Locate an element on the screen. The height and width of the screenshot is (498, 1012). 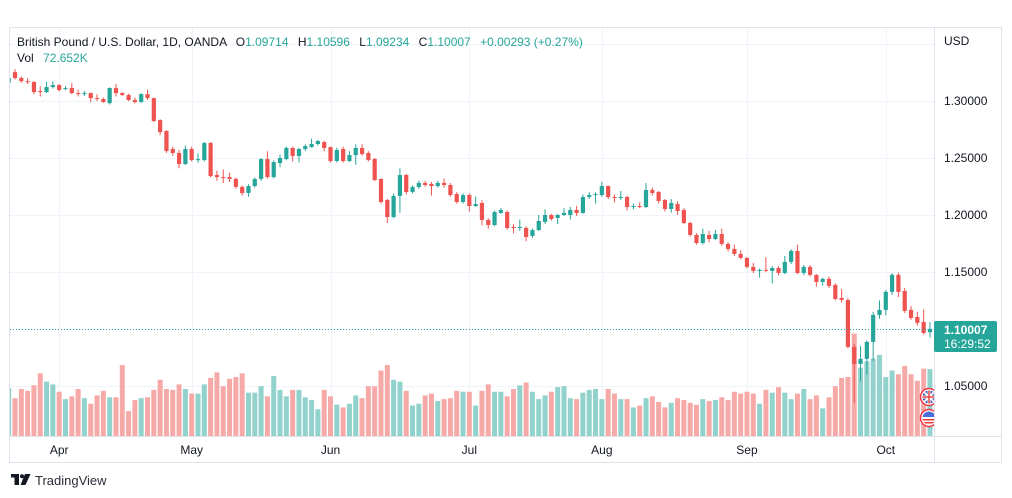
tradingview-logo-link: TradingView is located at coordinates (59, 480).